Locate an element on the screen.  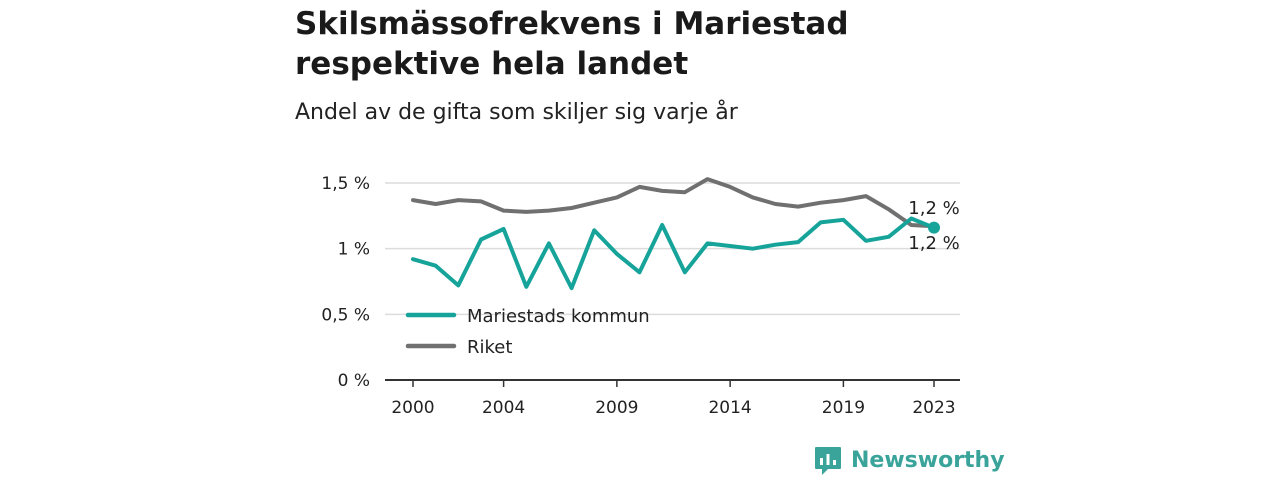
end-label-mariestad: 1,2 % is located at coordinates (933, 208).